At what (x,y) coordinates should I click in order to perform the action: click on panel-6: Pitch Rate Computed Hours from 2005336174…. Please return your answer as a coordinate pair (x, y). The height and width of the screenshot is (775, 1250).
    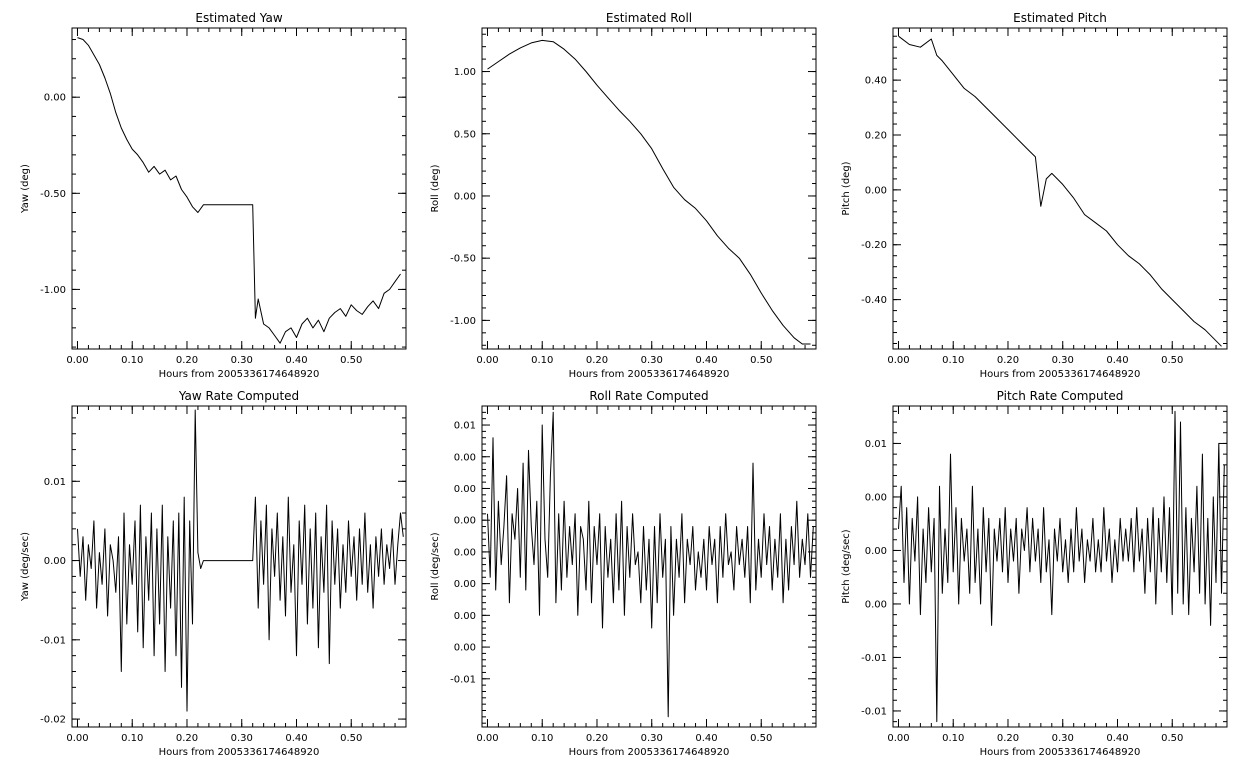
    Looking at the image, I should click on (1034, 573).